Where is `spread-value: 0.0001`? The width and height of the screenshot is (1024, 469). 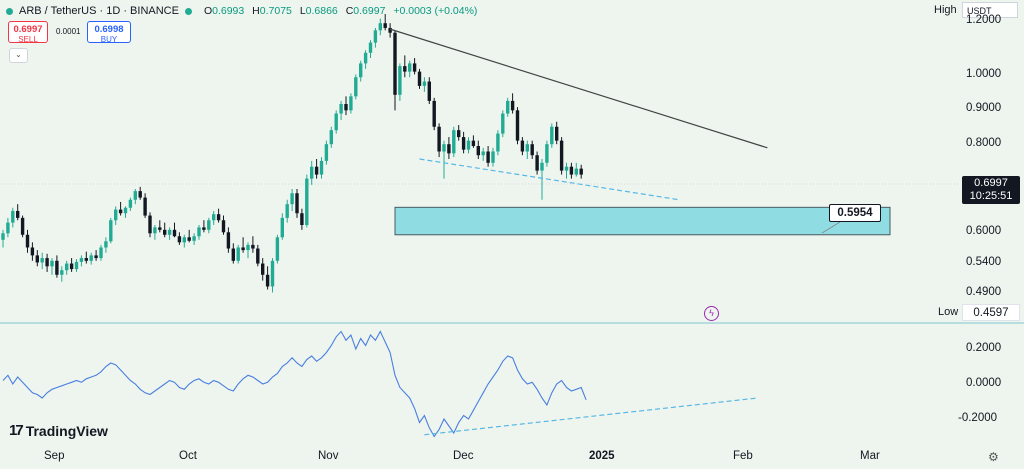 spread-value: 0.0001 is located at coordinates (68, 31).